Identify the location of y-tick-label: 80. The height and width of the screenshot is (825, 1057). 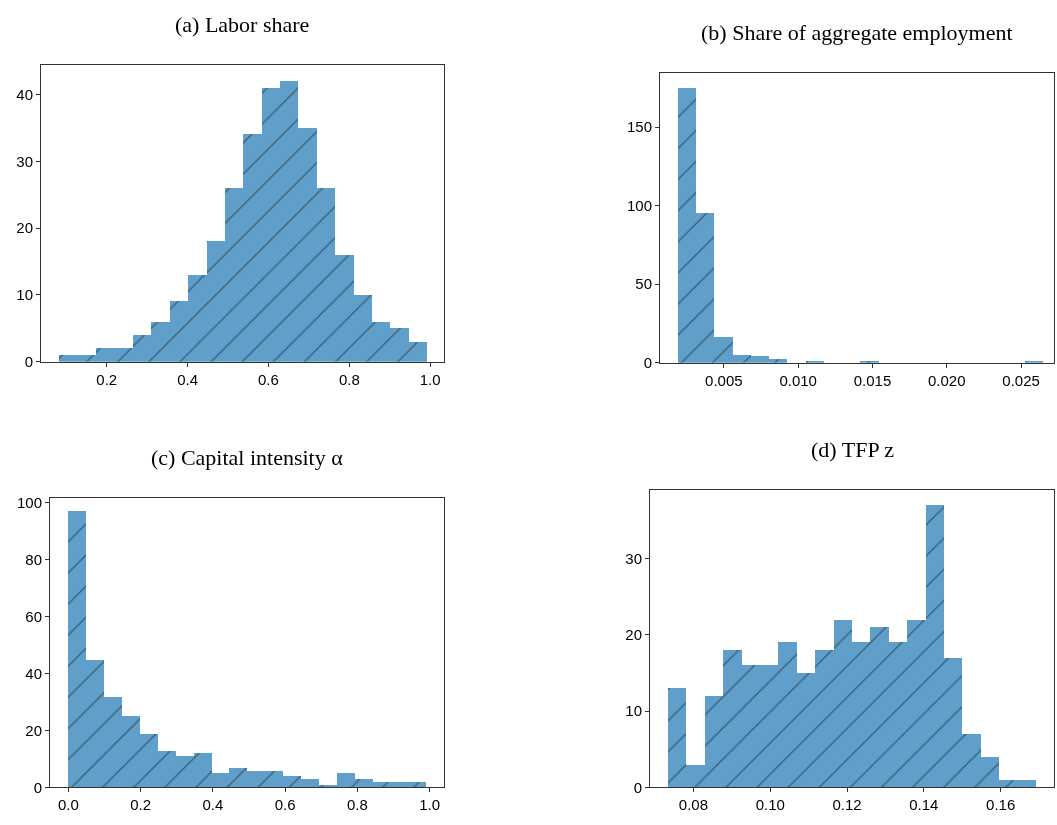
(33, 559).